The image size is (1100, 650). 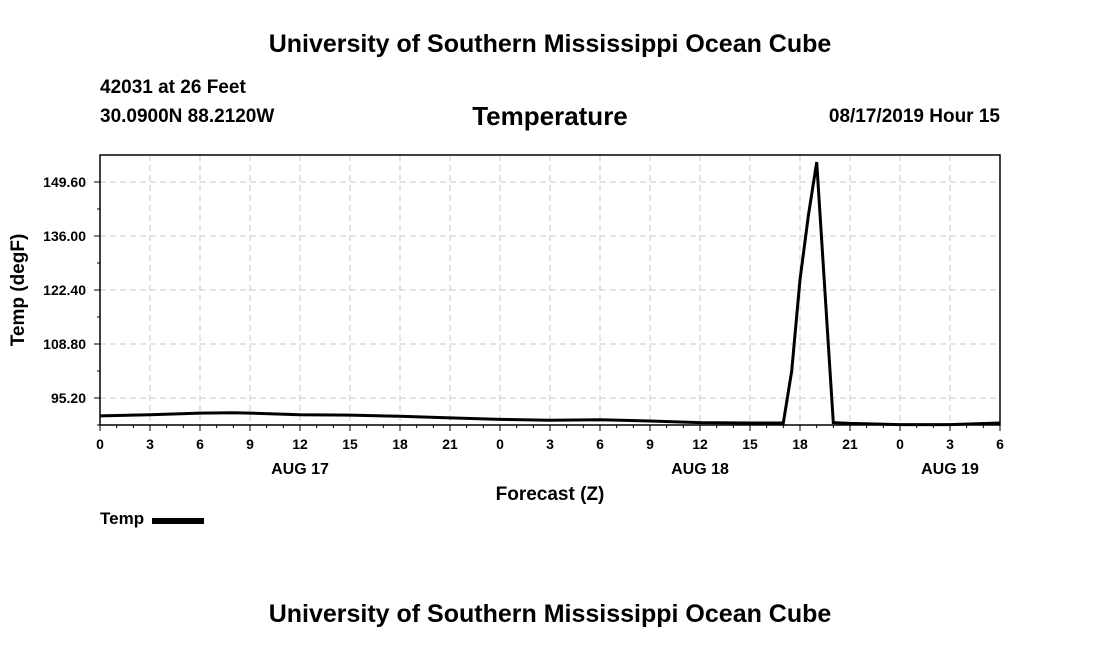 I want to click on y-tick-label: 149.60, so click(x=64, y=182).